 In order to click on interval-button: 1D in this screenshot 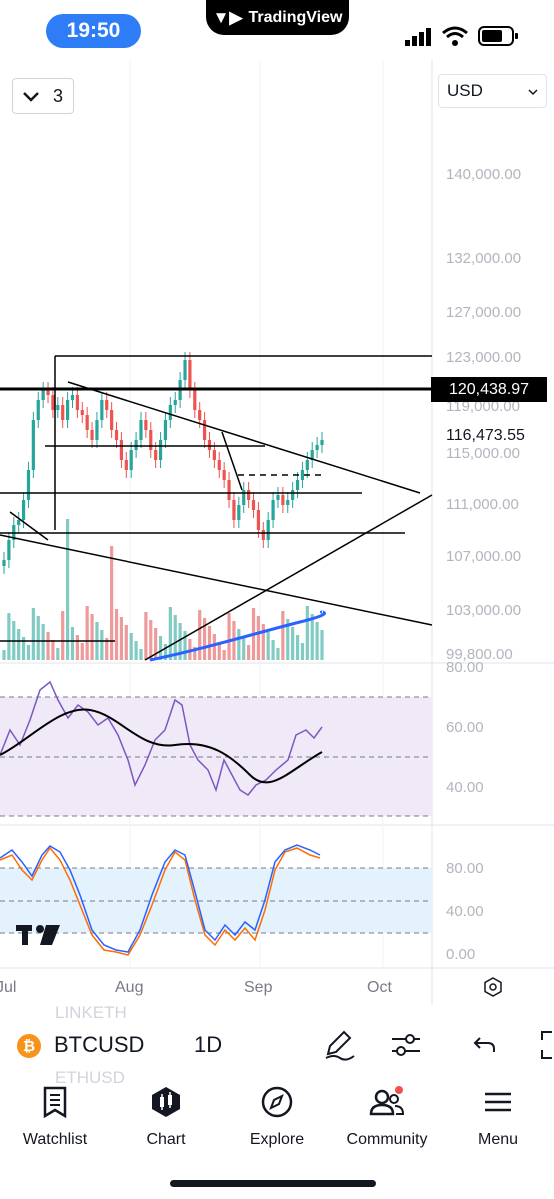, I will do `click(208, 1044)`.